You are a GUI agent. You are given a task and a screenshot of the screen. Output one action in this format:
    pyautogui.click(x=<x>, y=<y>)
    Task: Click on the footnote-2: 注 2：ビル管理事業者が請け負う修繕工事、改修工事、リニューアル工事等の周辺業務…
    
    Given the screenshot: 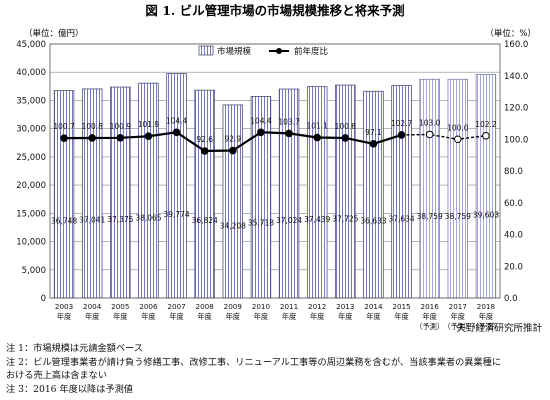 What is the action you would take?
    pyautogui.click(x=254, y=362)
    